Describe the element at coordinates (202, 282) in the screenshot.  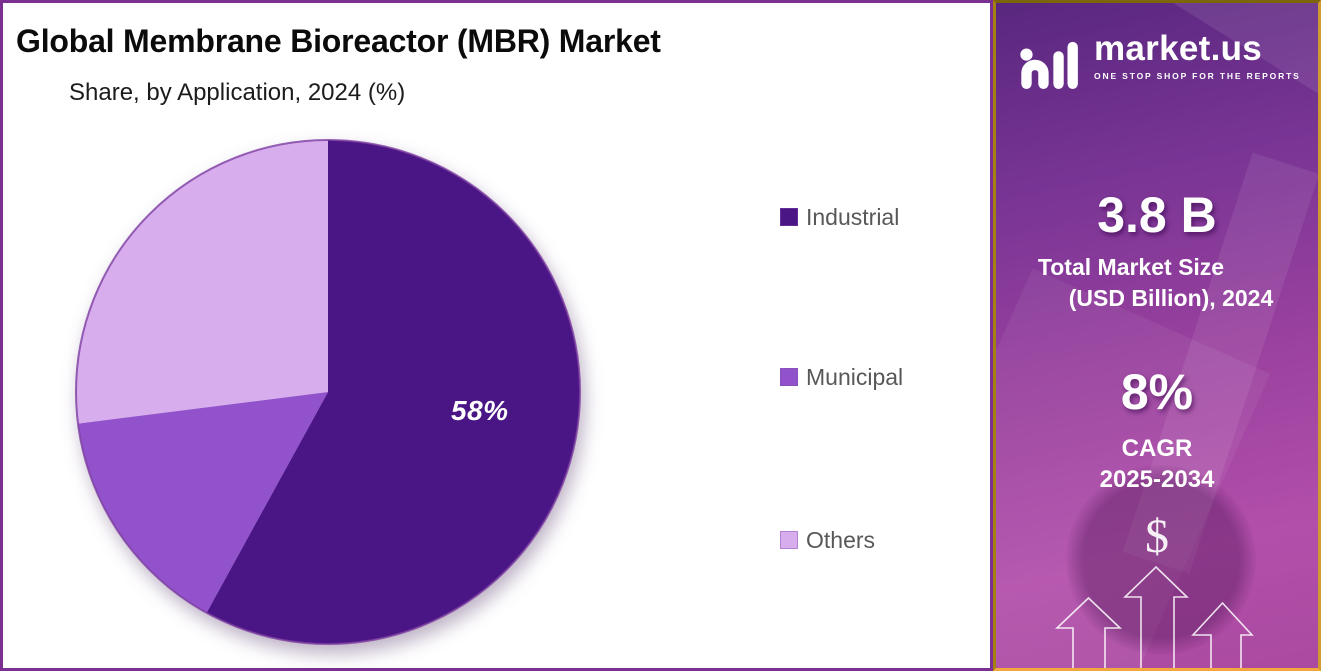
I see `pie-slice-others` at that location.